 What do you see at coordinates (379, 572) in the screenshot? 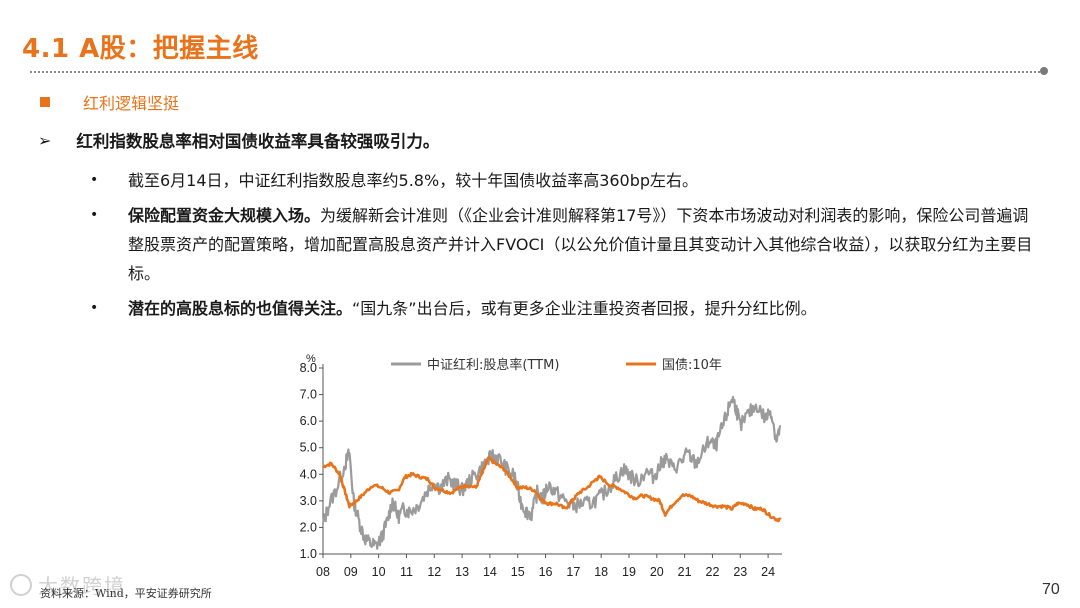
I see `x-tick-label: 10` at bounding box center [379, 572].